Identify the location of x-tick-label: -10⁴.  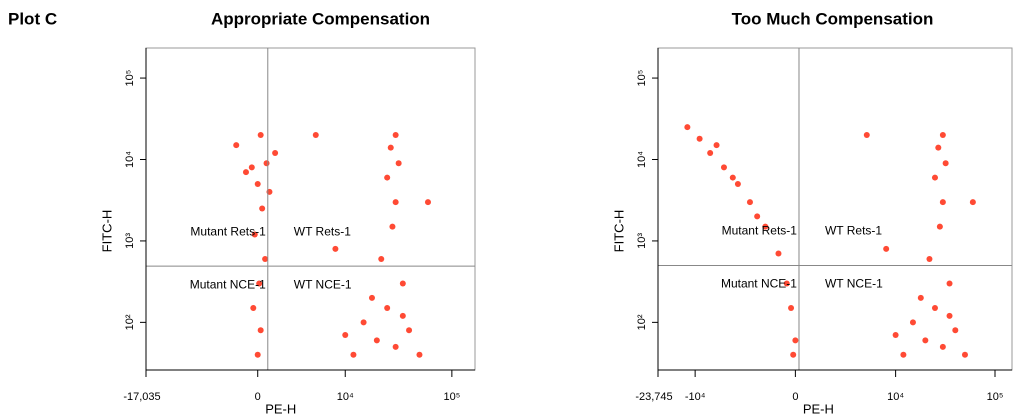
(695, 397).